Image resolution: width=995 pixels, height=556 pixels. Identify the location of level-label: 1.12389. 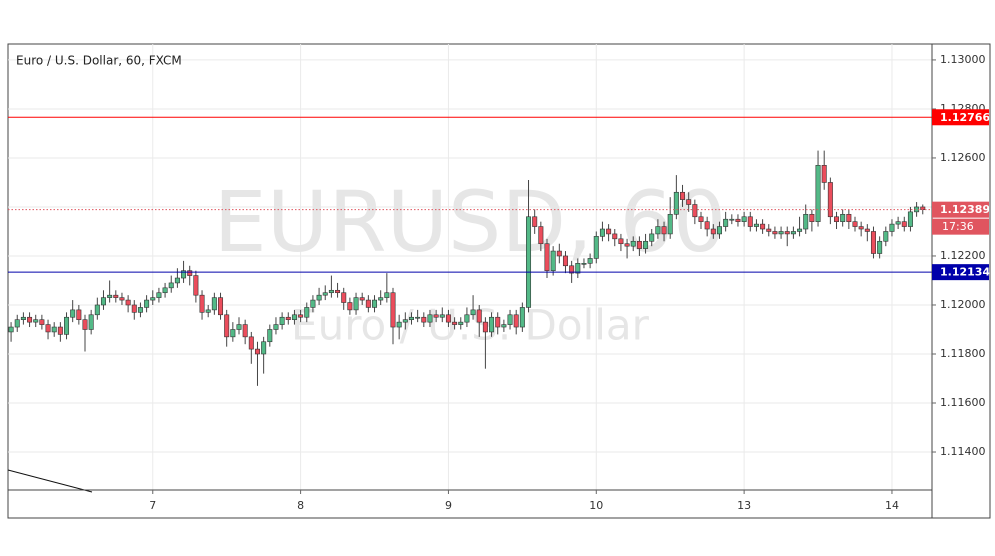
(965, 209).